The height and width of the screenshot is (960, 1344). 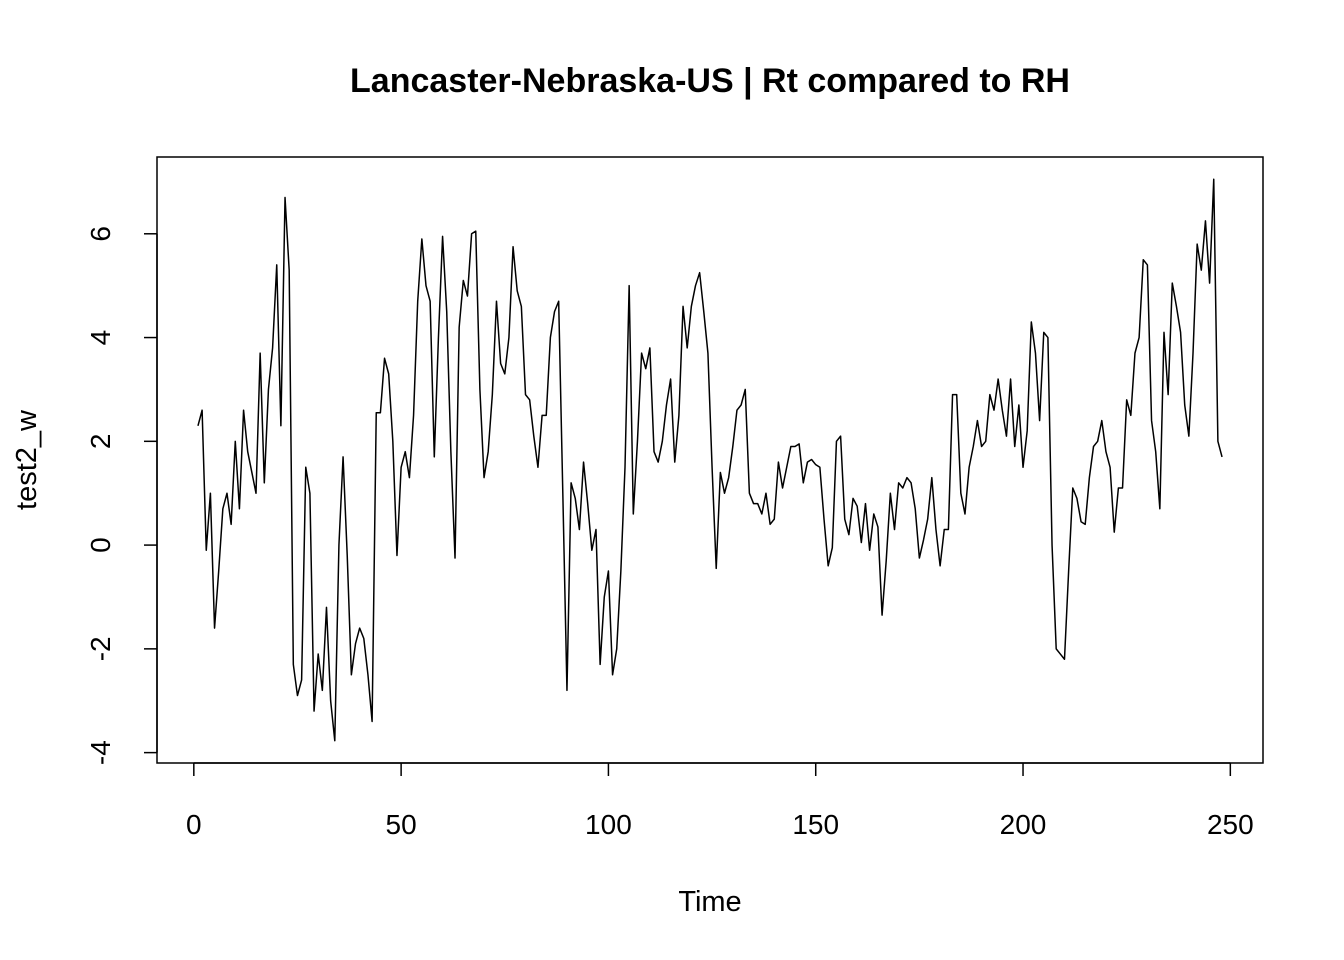 I want to click on x-tick-label: 250, so click(x=1230, y=824).